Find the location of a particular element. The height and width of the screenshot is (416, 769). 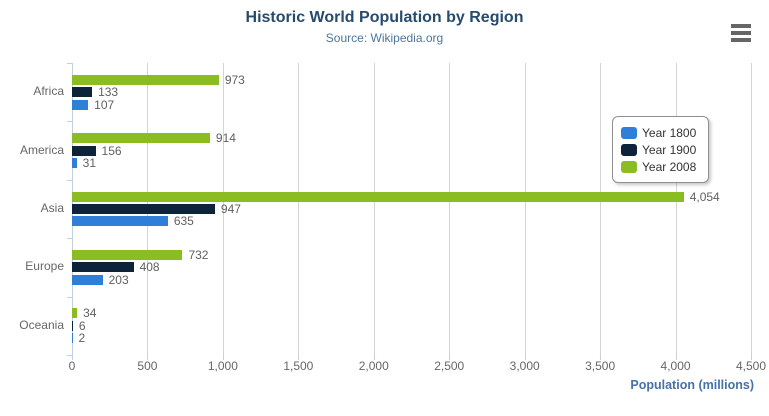

category-label: Europe is located at coordinates (44, 266).